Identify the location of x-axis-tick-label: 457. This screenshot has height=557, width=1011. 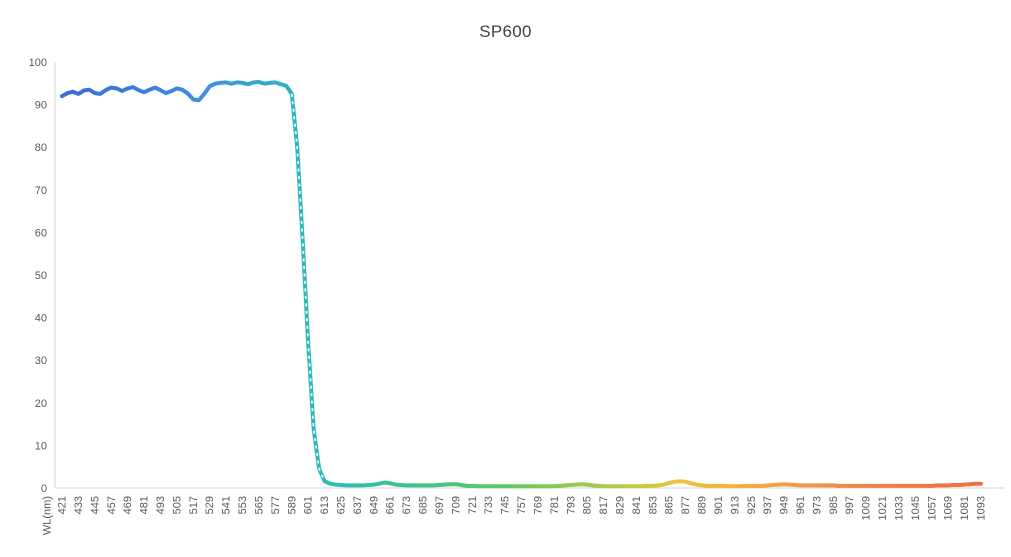
(112, 505).